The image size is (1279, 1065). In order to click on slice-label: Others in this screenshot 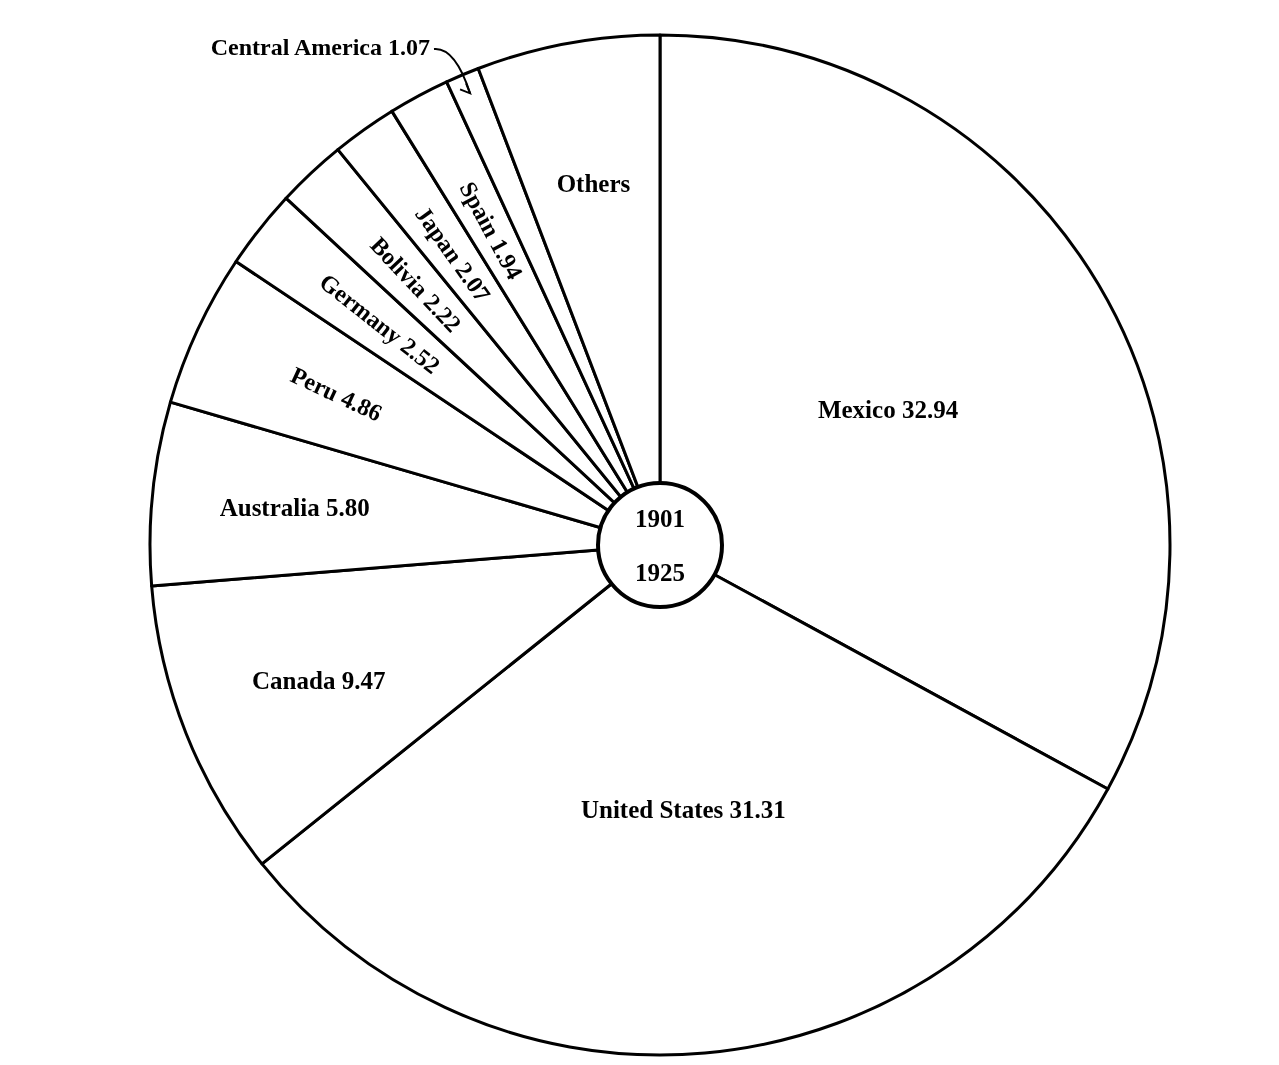, I will do `click(593, 184)`.